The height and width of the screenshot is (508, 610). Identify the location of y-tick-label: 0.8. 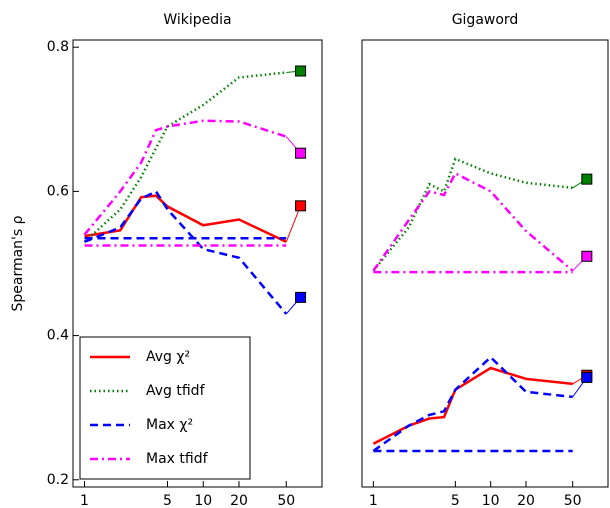
(58, 47).